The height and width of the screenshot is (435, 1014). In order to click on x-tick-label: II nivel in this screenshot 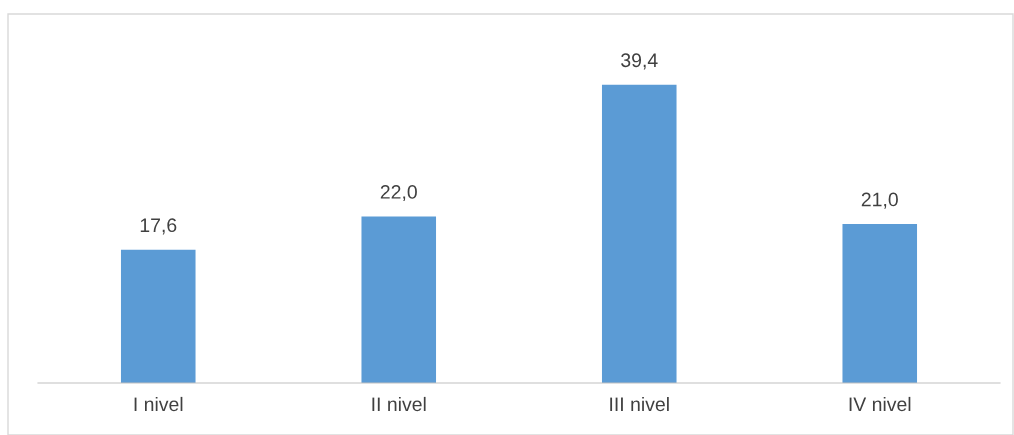, I will do `click(399, 404)`.